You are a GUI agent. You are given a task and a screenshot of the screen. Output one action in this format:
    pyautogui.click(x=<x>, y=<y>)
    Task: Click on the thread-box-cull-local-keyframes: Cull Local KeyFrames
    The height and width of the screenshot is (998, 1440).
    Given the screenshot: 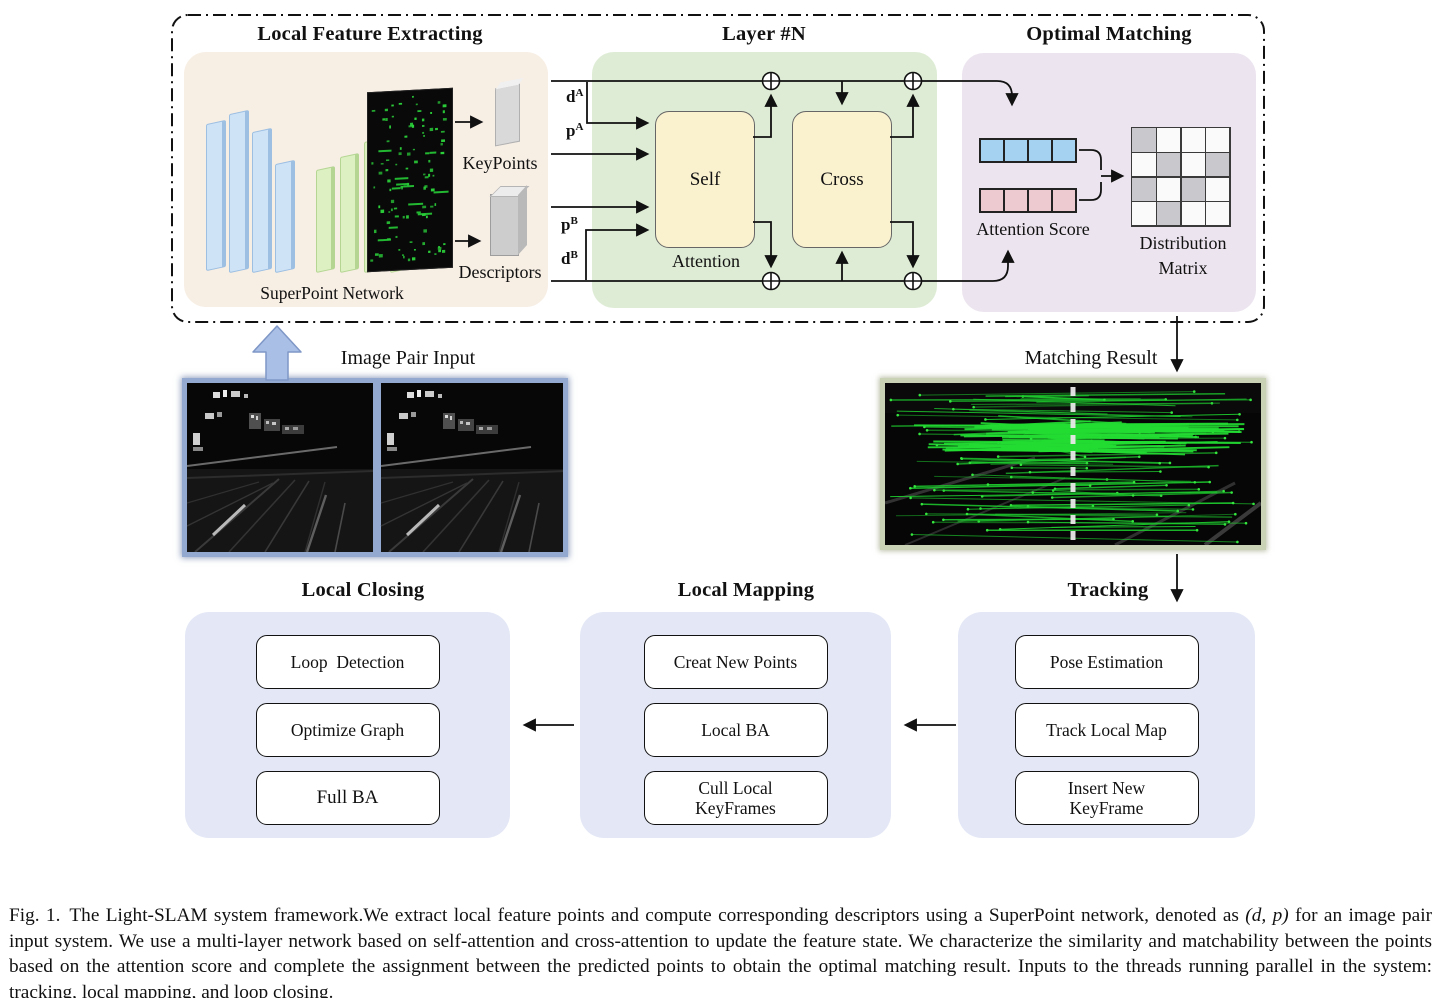 What is the action you would take?
    pyautogui.click(x=735, y=798)
    